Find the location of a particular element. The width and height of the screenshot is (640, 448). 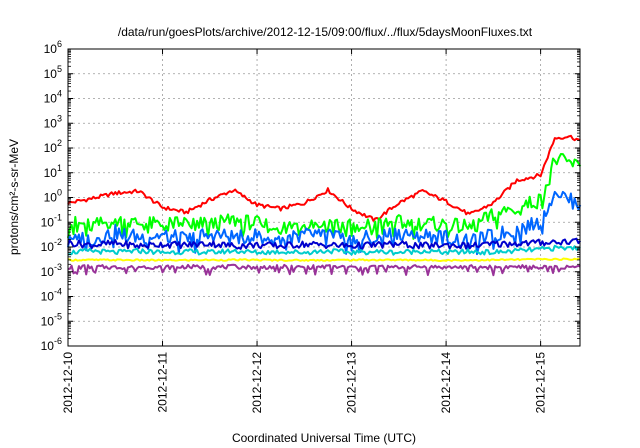

y-axis-label: protons/cm²-s-sr-MeV is located at coordinates (14, 197).